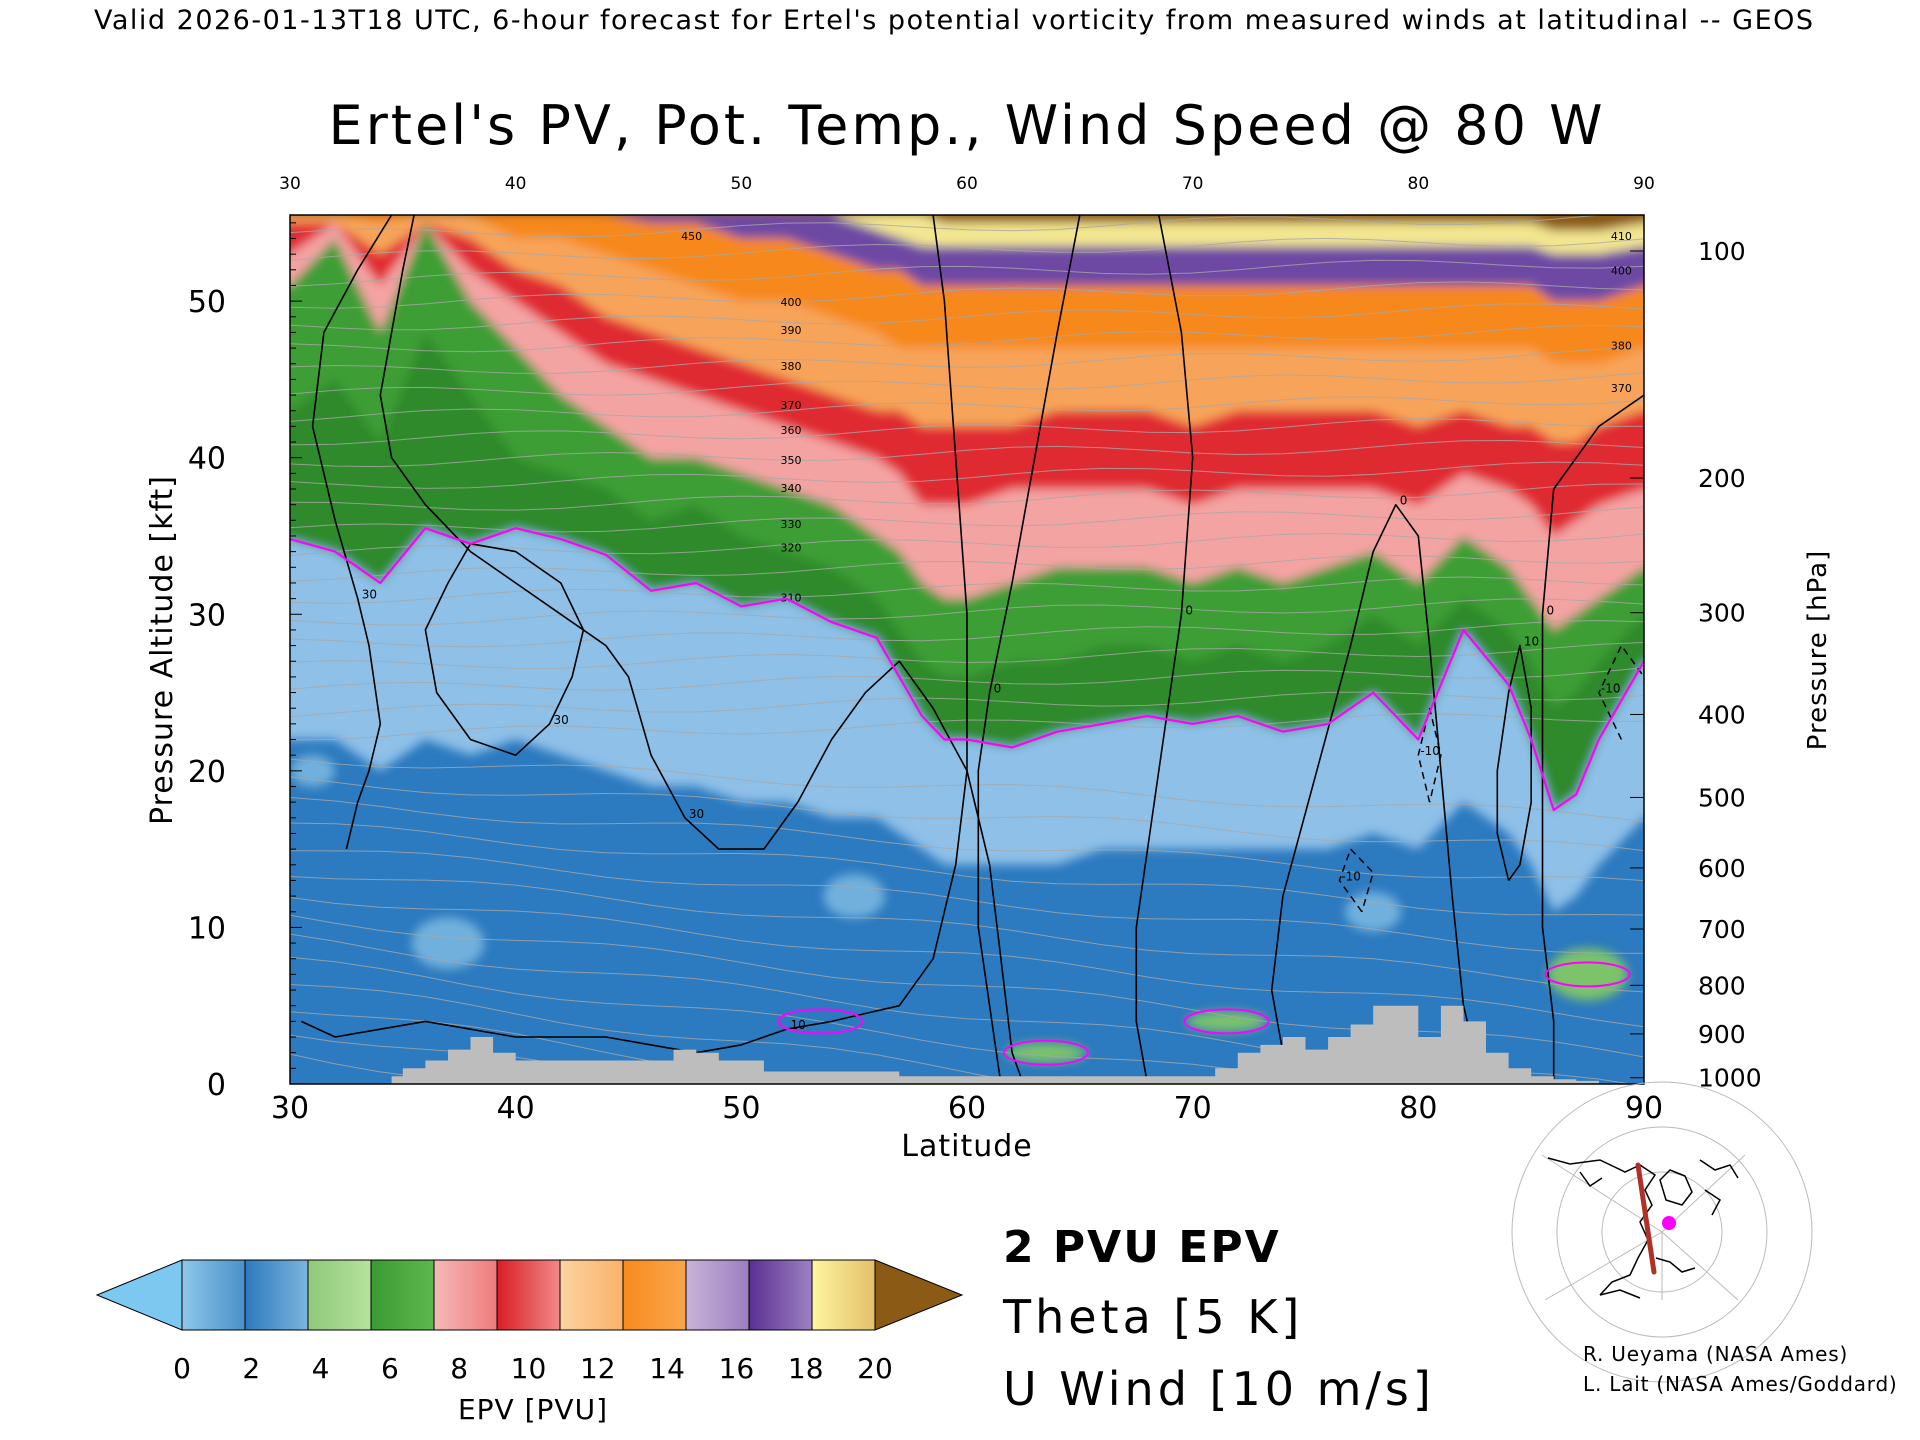  I want to click on pressure-tick-label: 300, so click(1722, 613).